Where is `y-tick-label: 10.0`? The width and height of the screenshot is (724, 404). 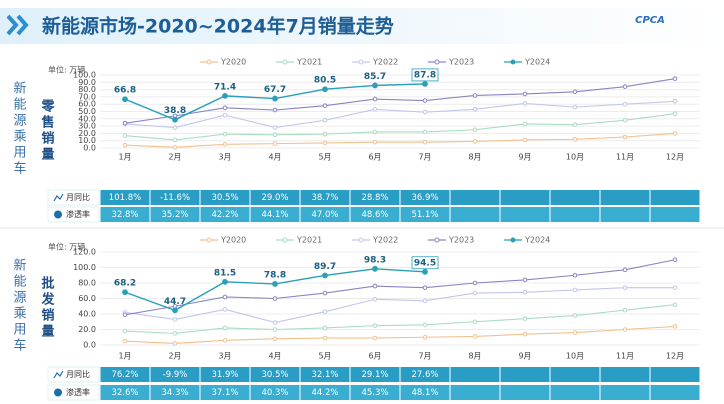 y-tick-label: 10.0 is located at coordinates (87, 140).